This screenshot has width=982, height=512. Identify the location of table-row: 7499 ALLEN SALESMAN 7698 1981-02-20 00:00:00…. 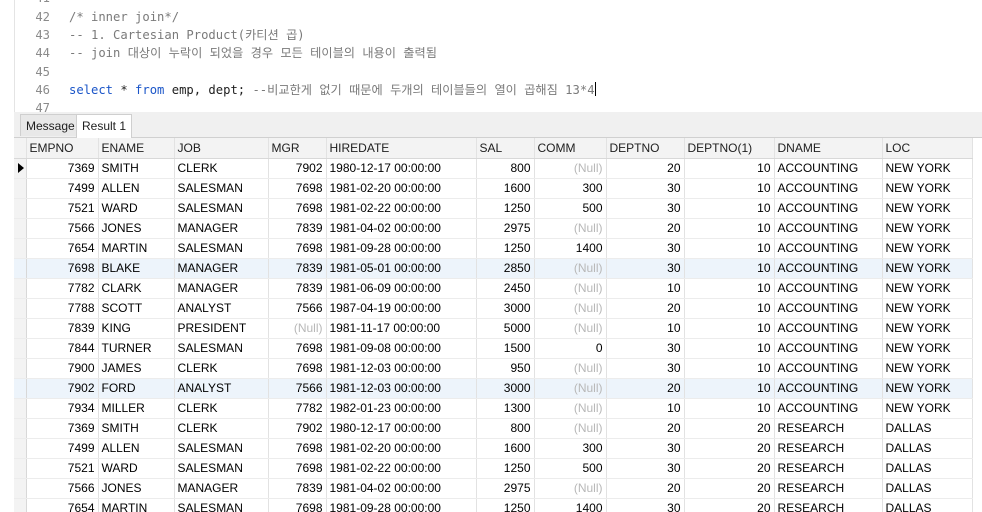
(493, 448).